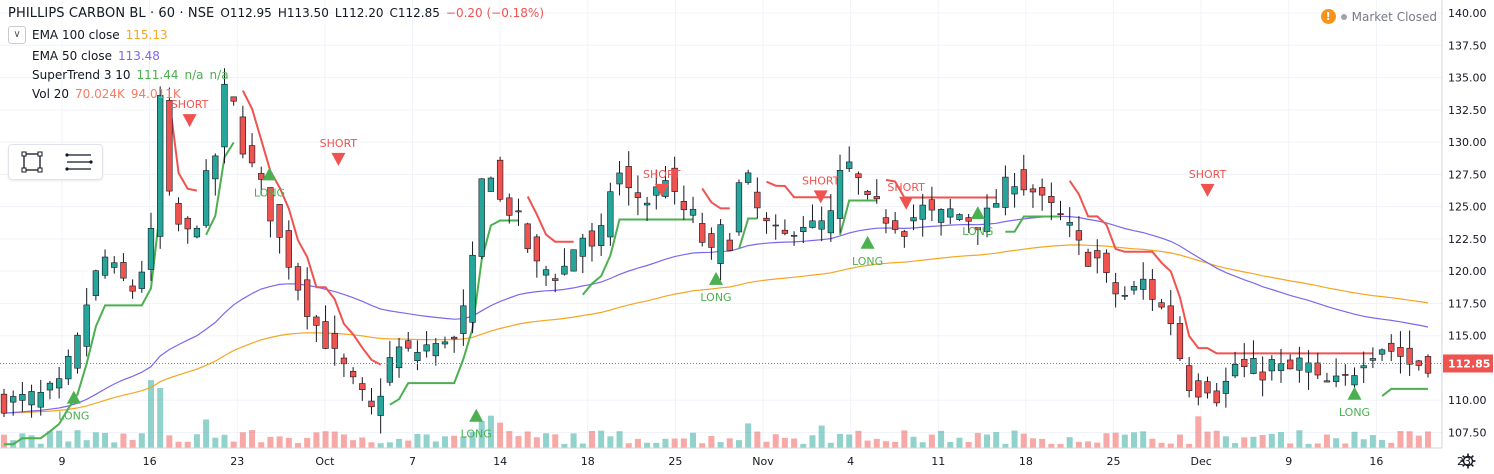 The image size is (1494, 474). What do you see at coordinates (1208, 182) in the screenshot?
I see `short-signal: SHORT` at bounding box center [1208, 182].